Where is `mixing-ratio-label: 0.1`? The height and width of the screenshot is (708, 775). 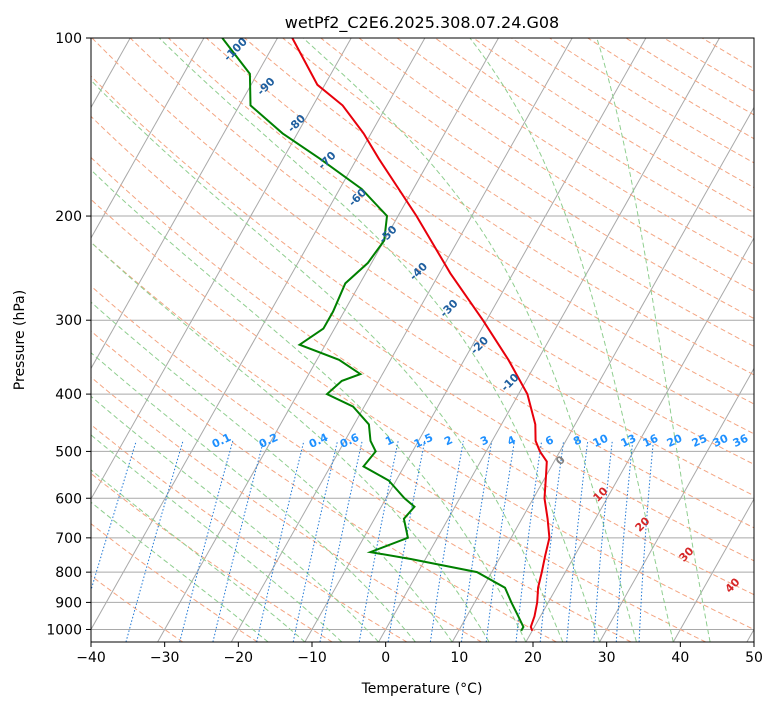
mixing-ratio-label: 0.1 is located at coordinates (221, 441).